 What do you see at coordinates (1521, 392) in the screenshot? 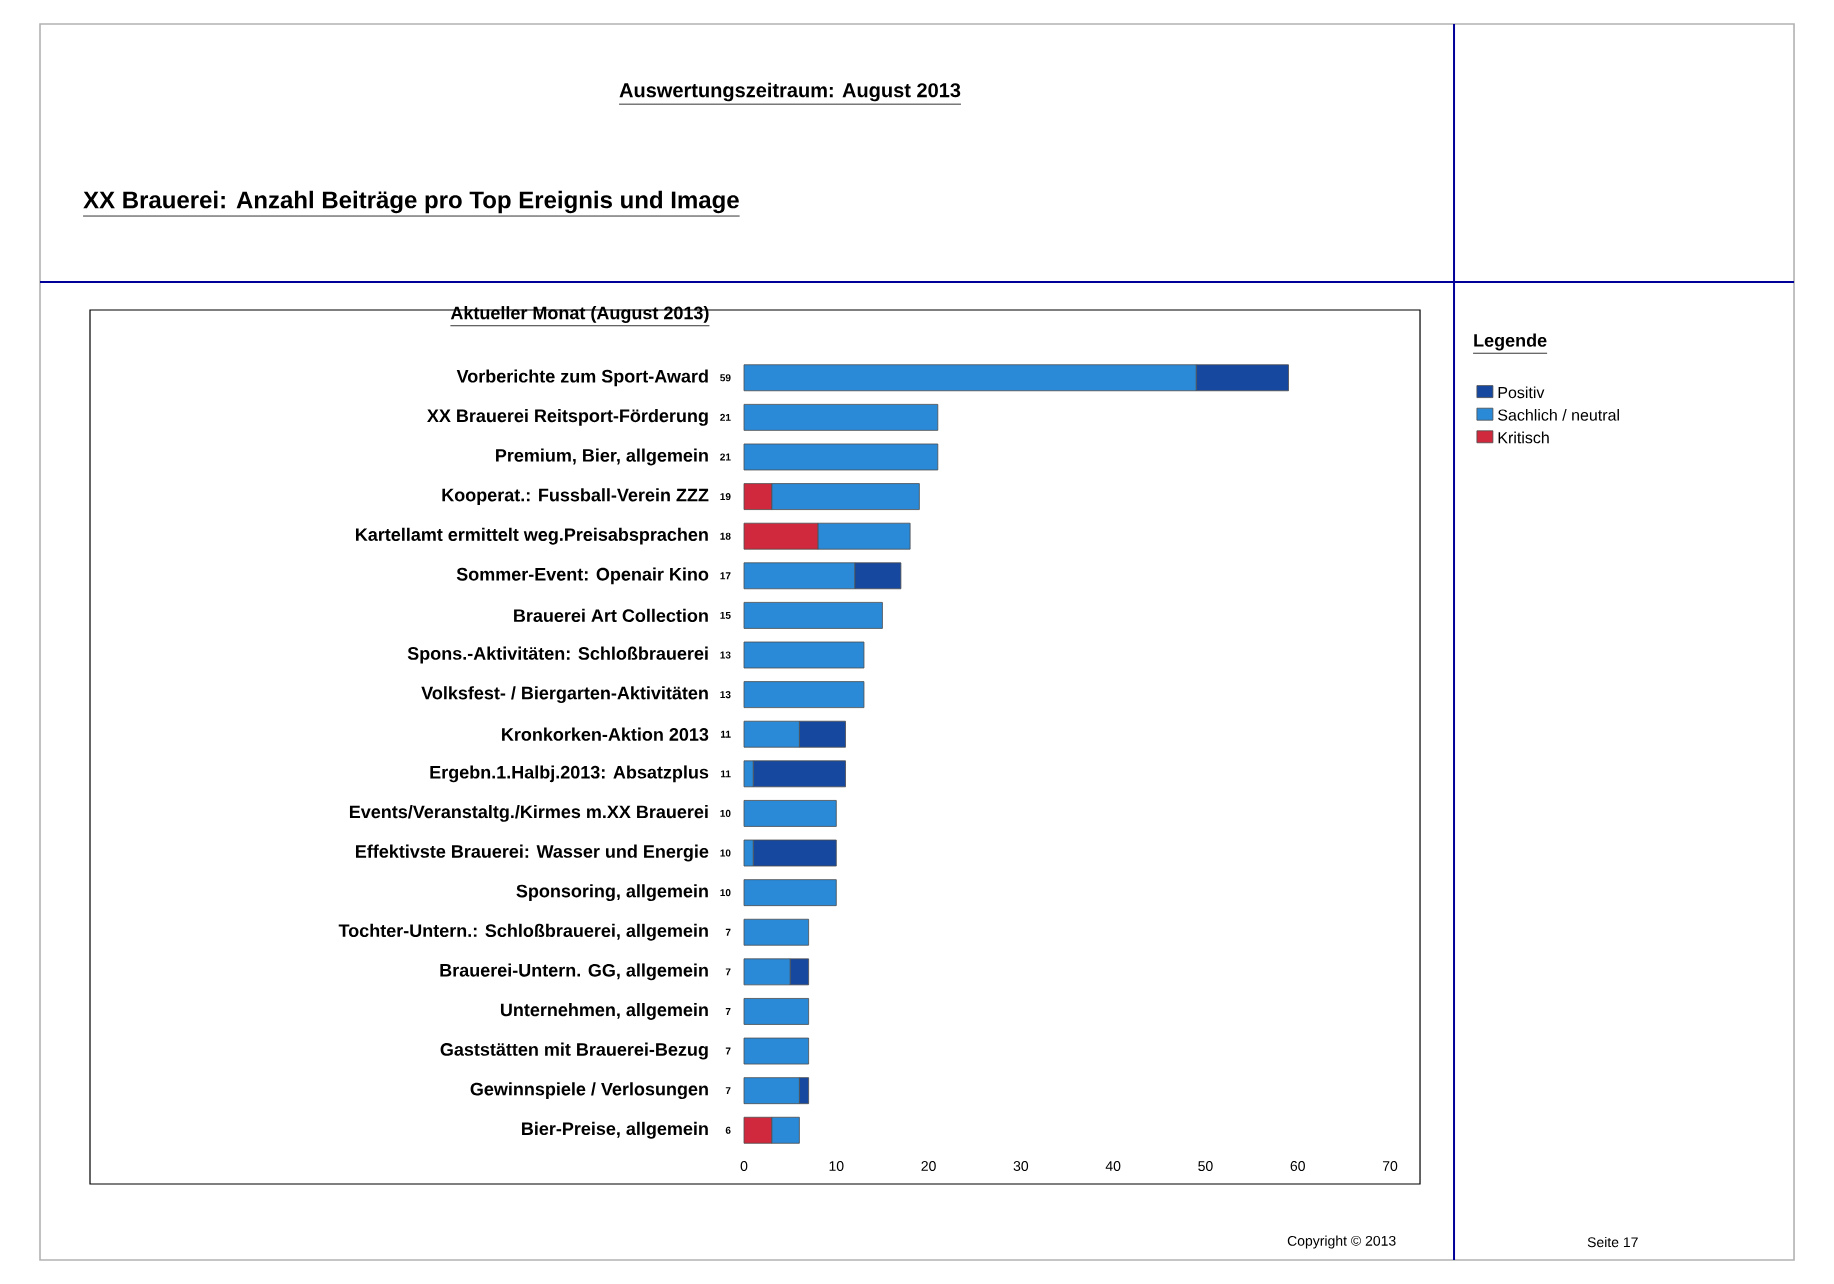
I see `legend-label: Positiv` at bounding box center [1521, 392].